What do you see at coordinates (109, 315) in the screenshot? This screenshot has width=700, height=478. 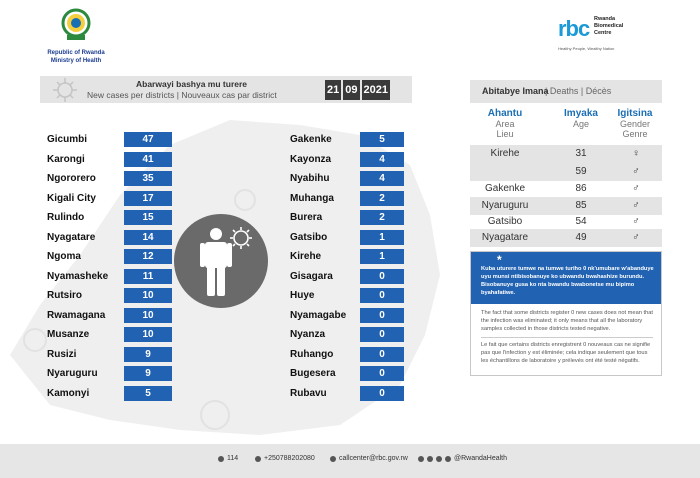 I see `district-row: Rwamagana 10` at bounding box center [109, 315].